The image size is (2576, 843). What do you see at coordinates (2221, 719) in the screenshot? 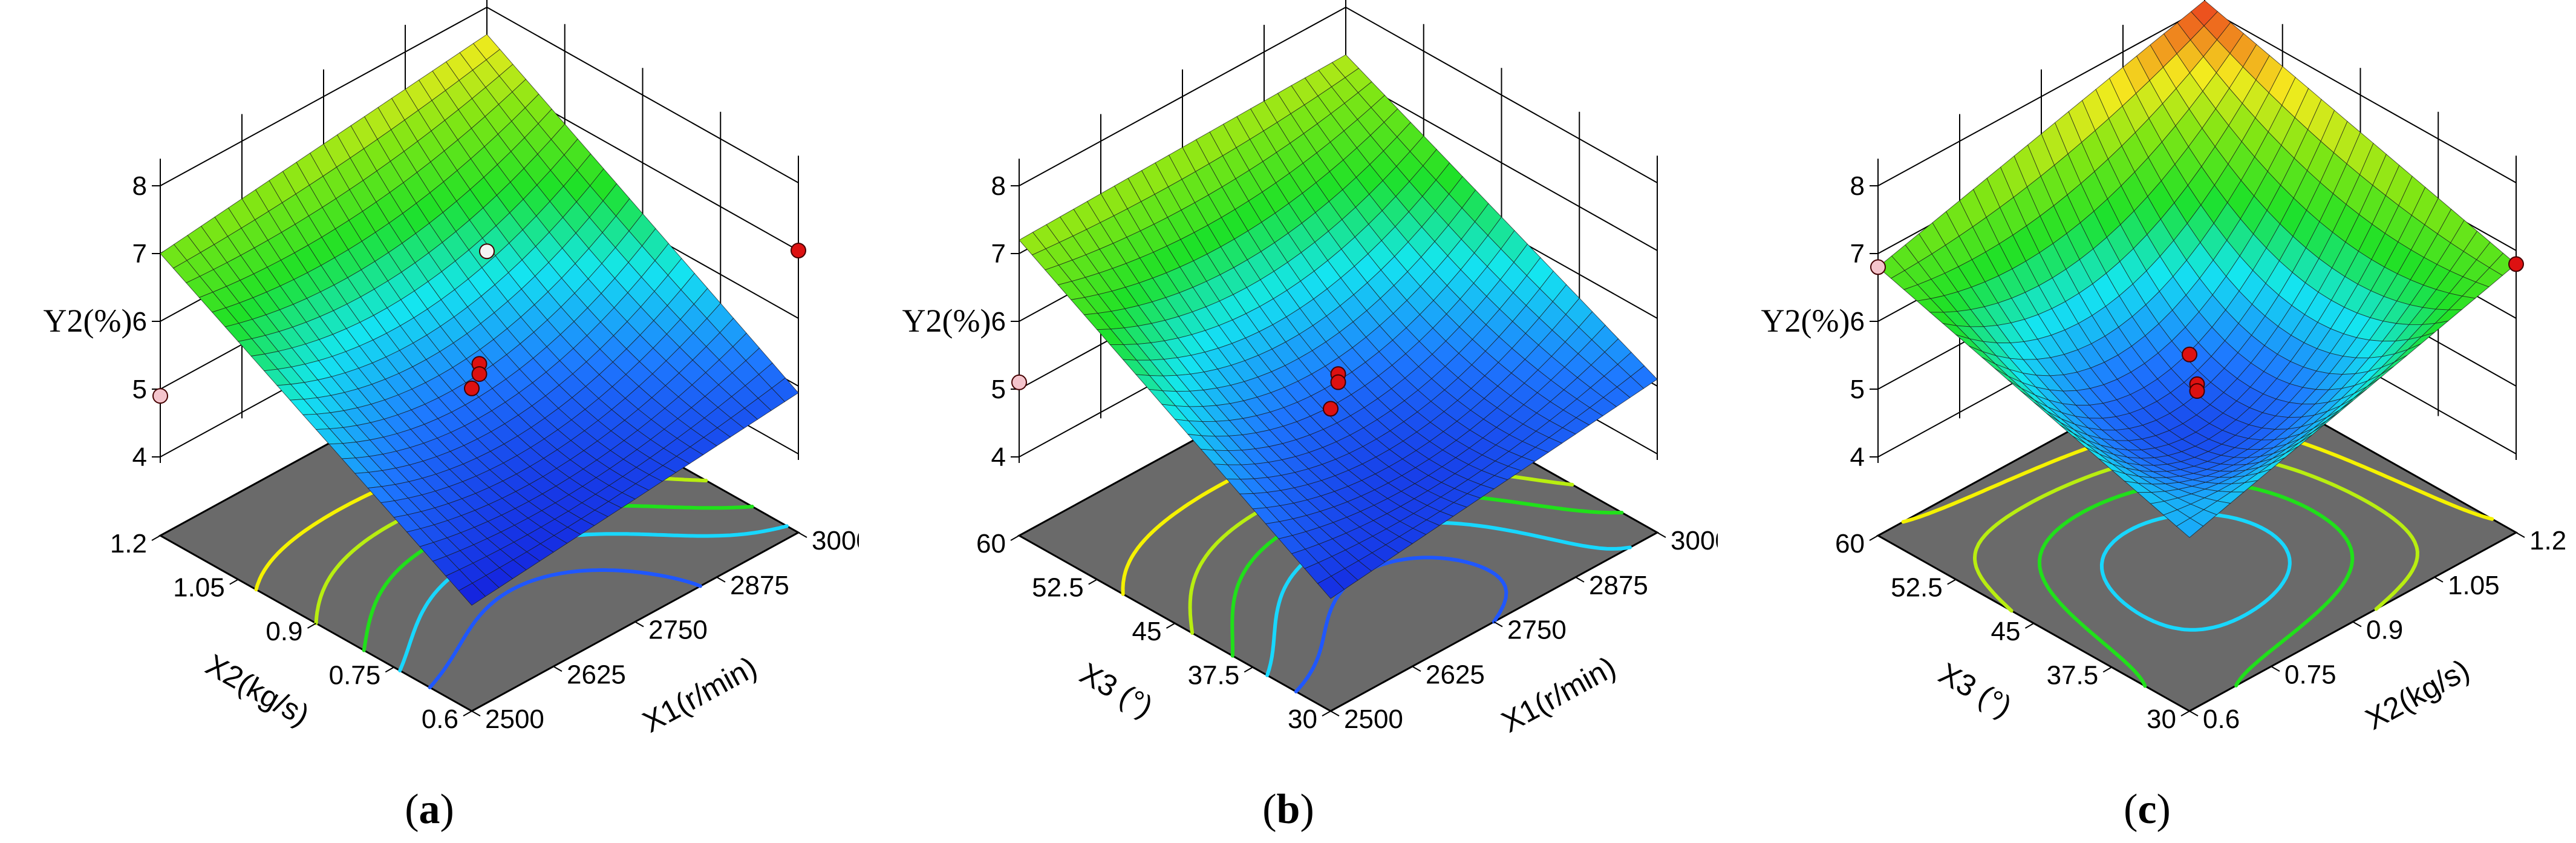
I see `right-axis-tick-label: 0.6` at bounding box center [2221, 719].